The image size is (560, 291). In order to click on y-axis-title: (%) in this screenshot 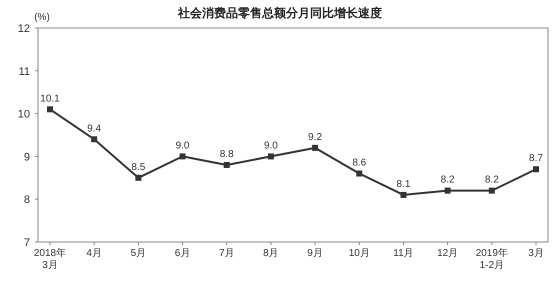, I will do `click(42, 17)`.